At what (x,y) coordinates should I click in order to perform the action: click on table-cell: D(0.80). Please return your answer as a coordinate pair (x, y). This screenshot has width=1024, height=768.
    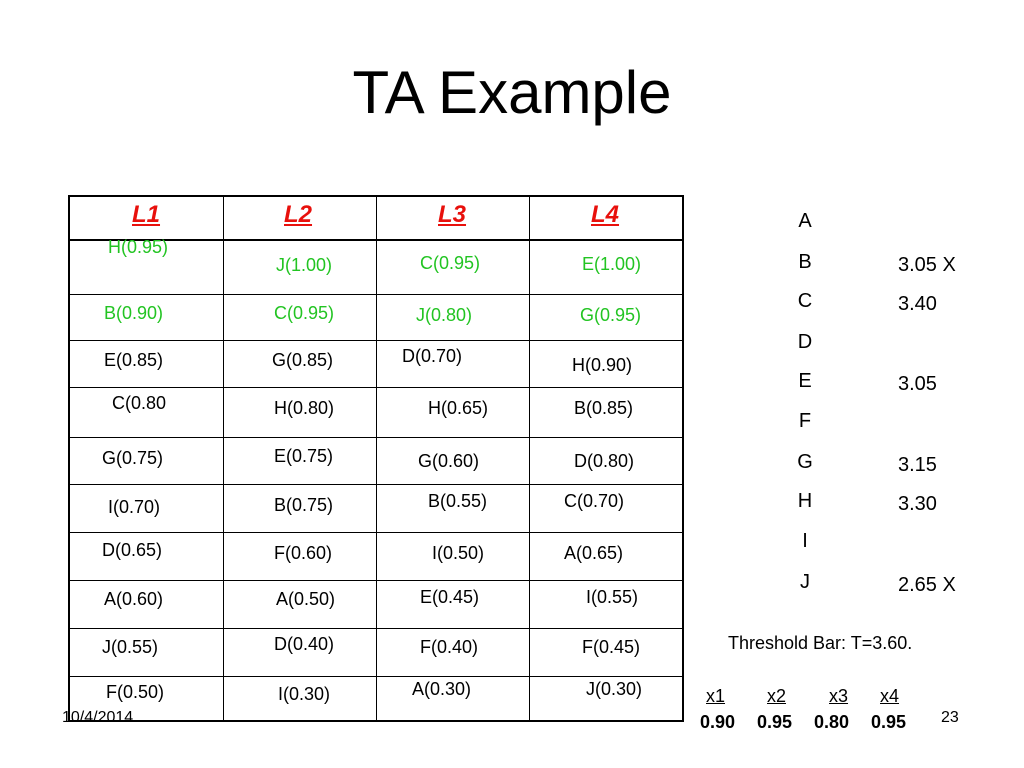
    Looking at the image, I should click on (604, 461).